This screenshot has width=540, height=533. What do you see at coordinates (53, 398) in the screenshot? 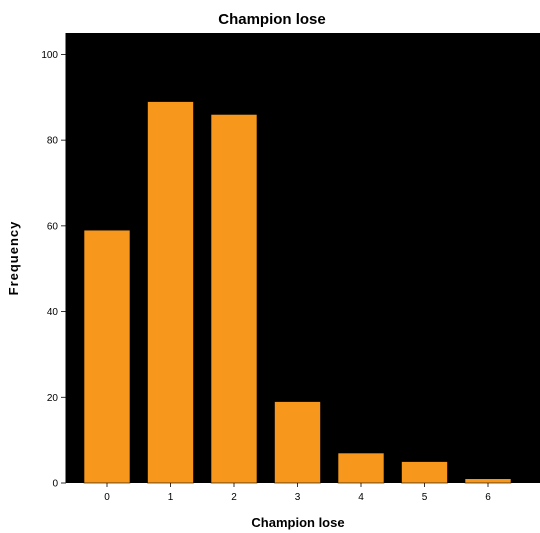
I see `y-tick-label: 20` at bounding box center [53, 398].